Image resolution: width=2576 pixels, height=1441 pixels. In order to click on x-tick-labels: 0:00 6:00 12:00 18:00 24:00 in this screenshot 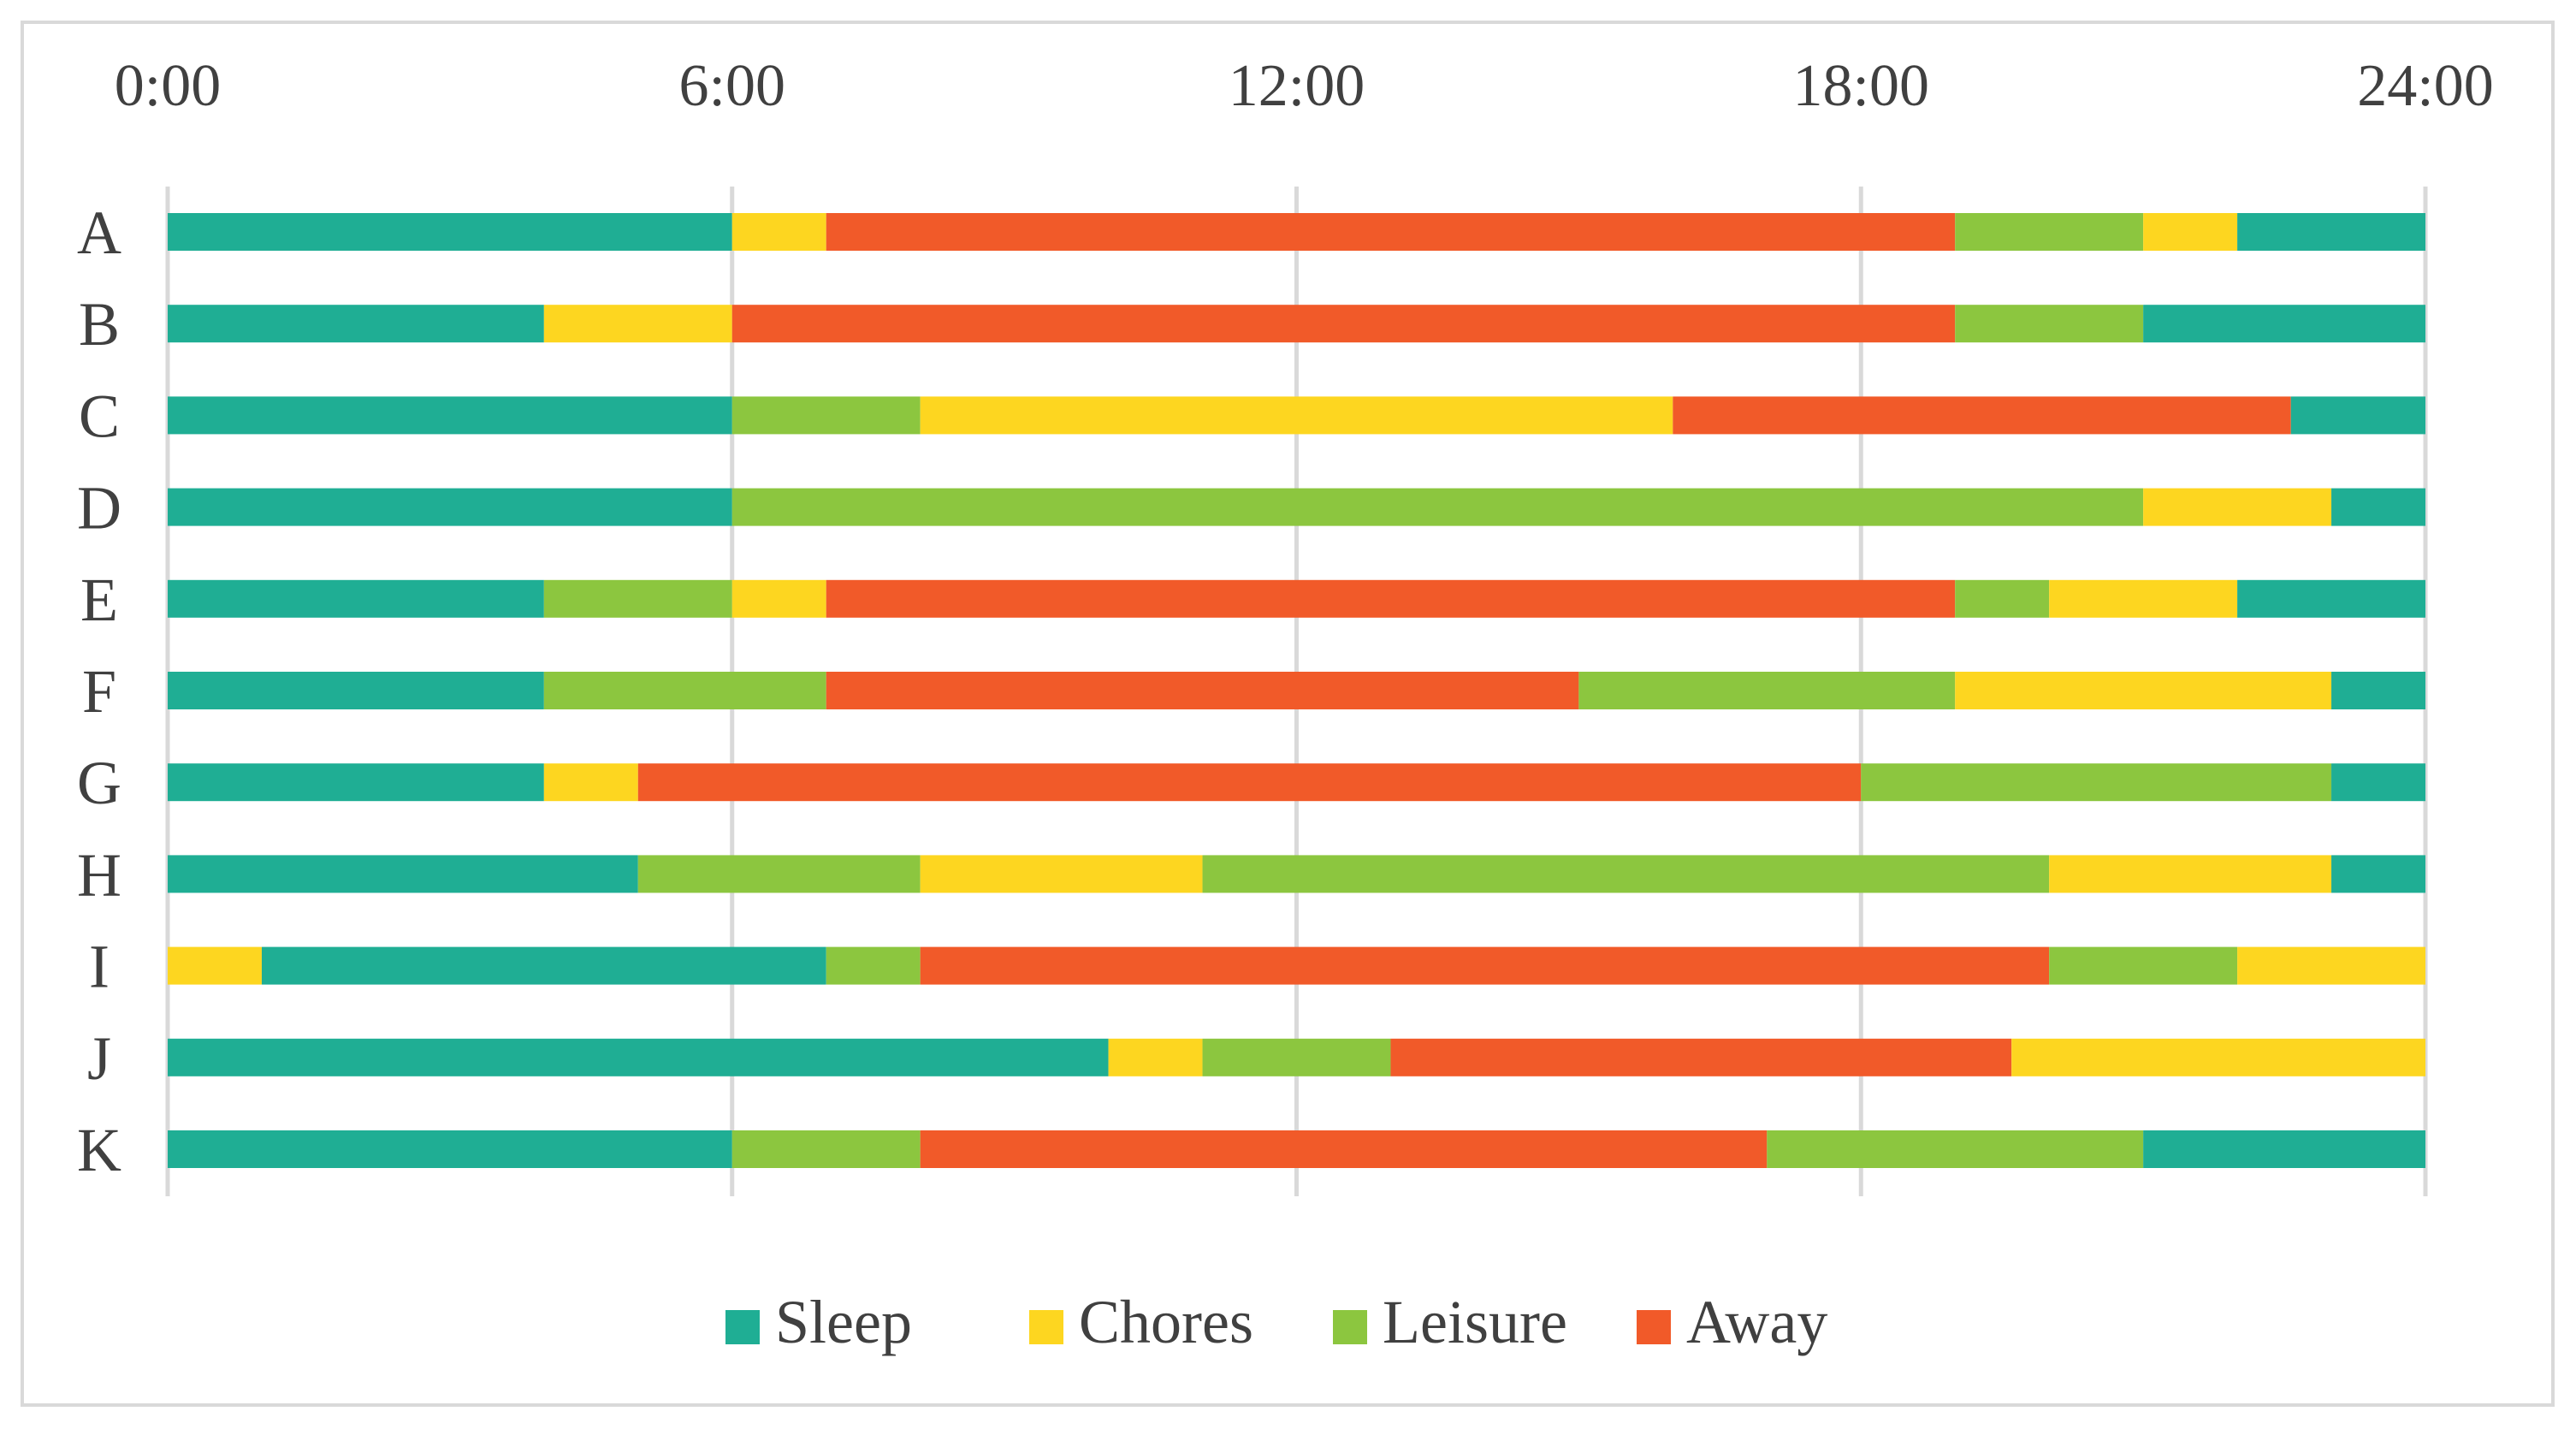, I will do `click(1304, 86)`.